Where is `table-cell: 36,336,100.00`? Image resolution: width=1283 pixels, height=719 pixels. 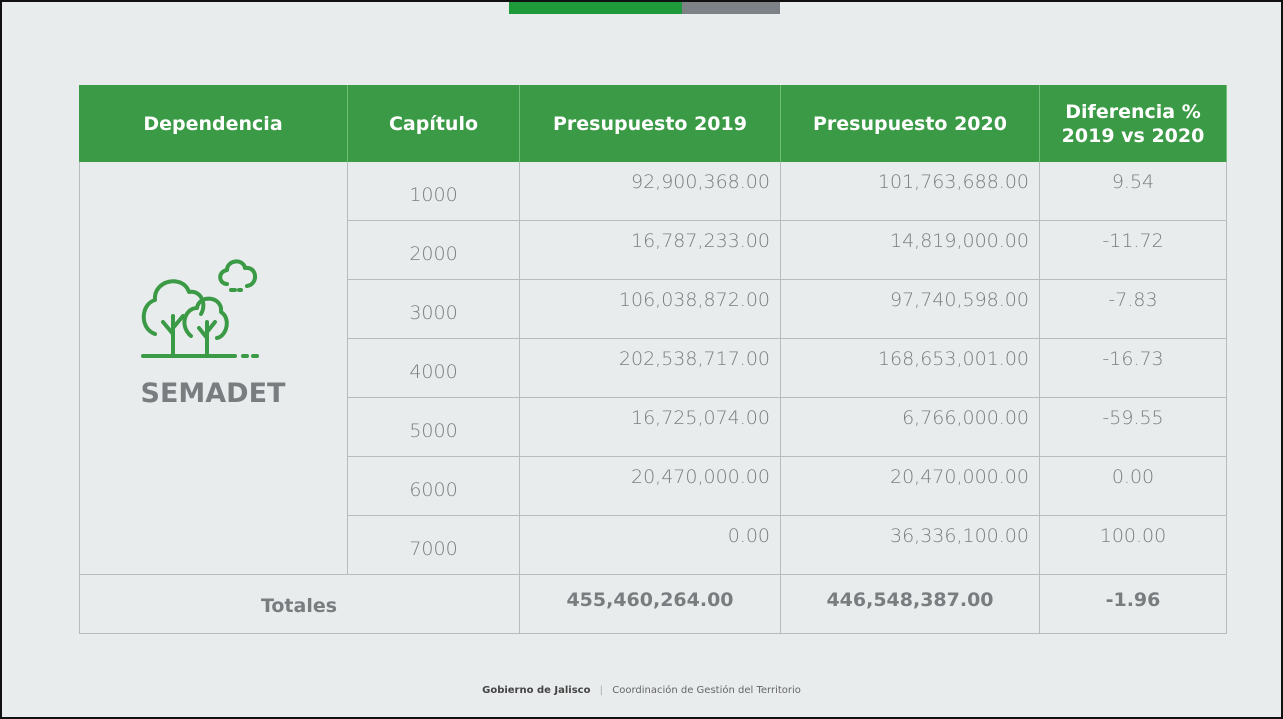 table-cell: 36,336,100.00 is located at coordinates (910, 545).